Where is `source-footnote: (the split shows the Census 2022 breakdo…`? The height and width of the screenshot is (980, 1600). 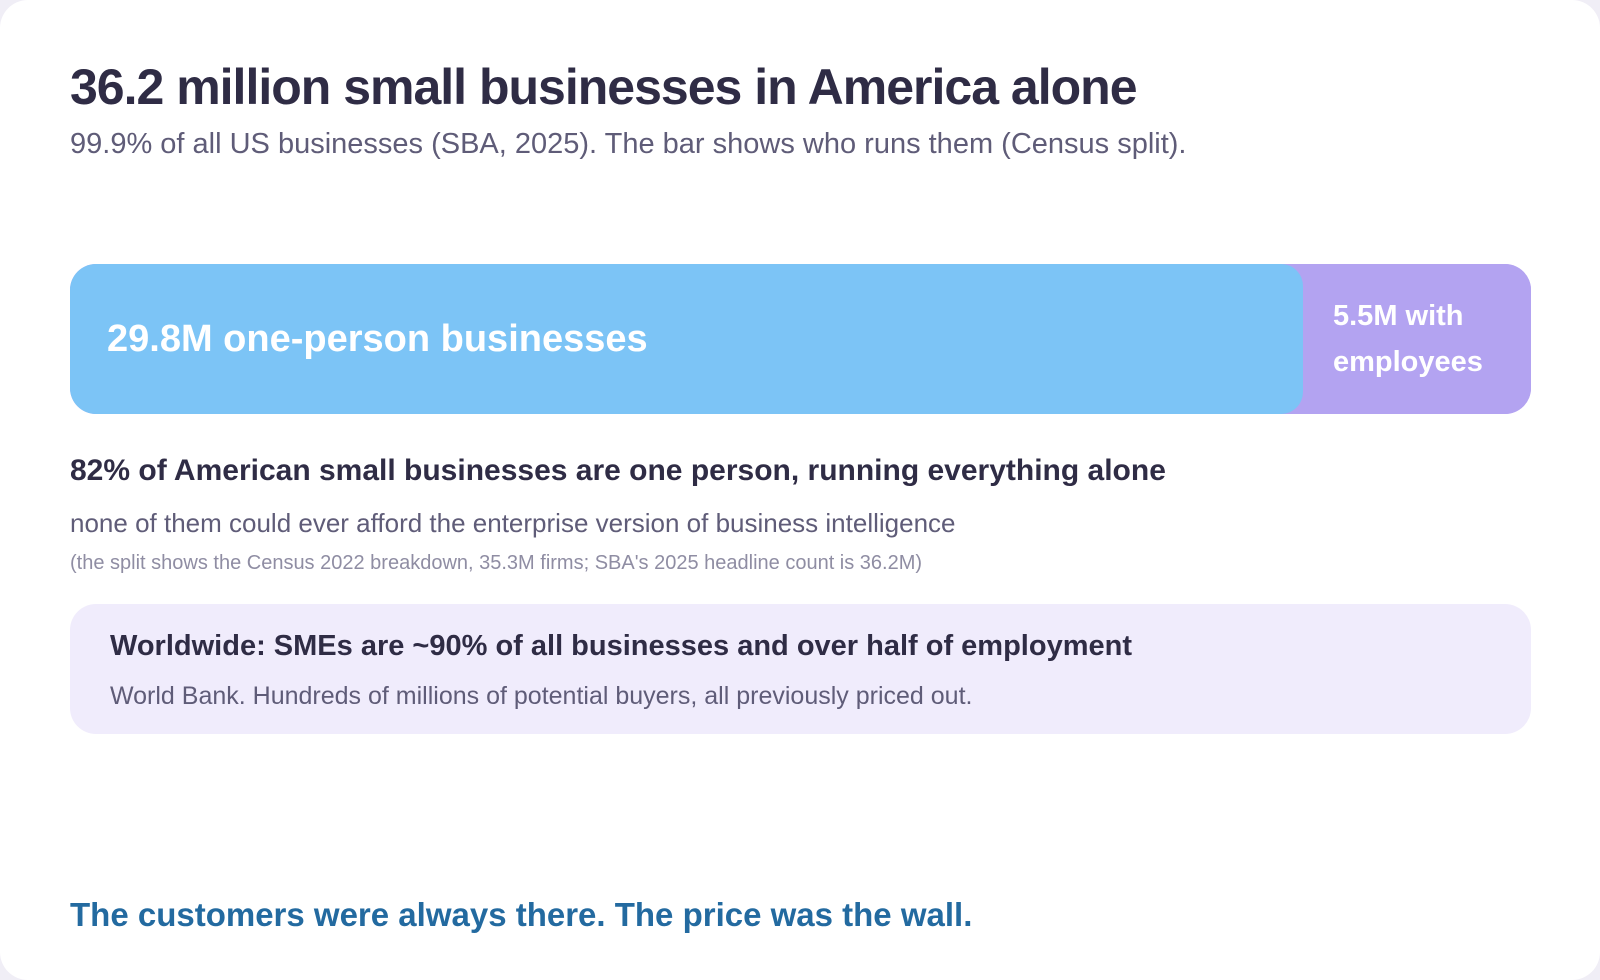 source-footnote: (the split shows the Census 2022 breakdo… is located at coordinates (496, 563).